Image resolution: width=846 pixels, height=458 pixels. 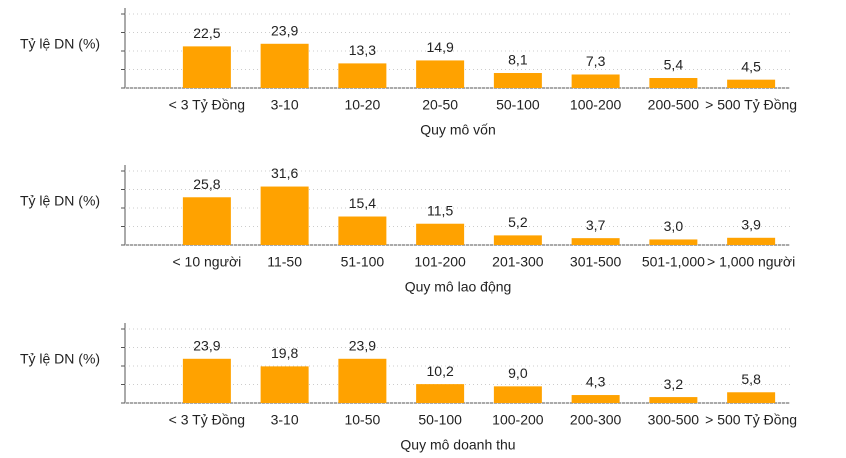 I want to click on x-tick-label: 10-20, so click(x=362, y=105).